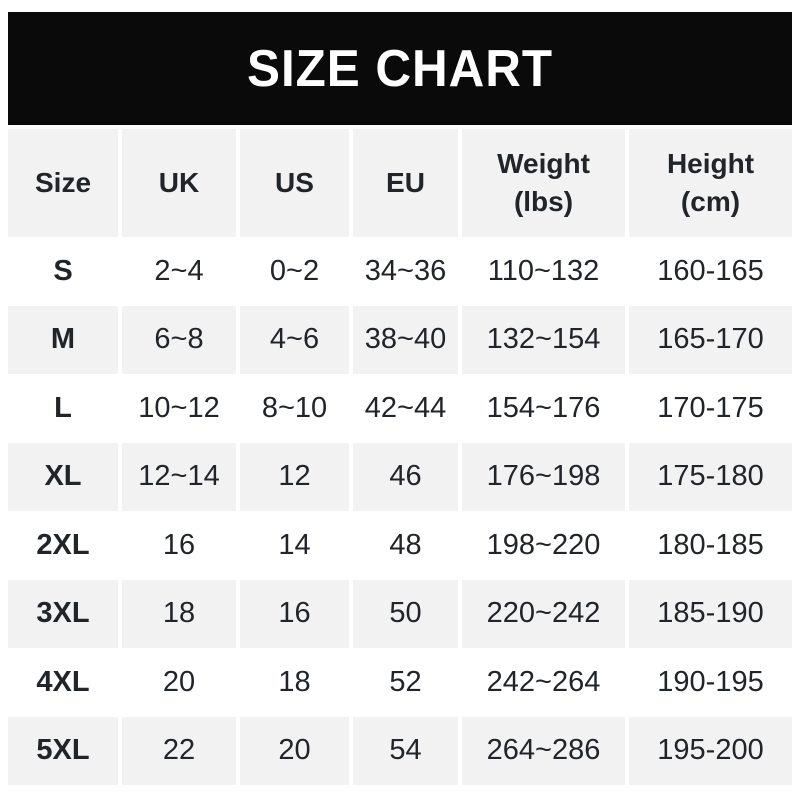 The height and width of the screenshot is (800, 800). I want to click on cell-us: 14, so click(294, 544).